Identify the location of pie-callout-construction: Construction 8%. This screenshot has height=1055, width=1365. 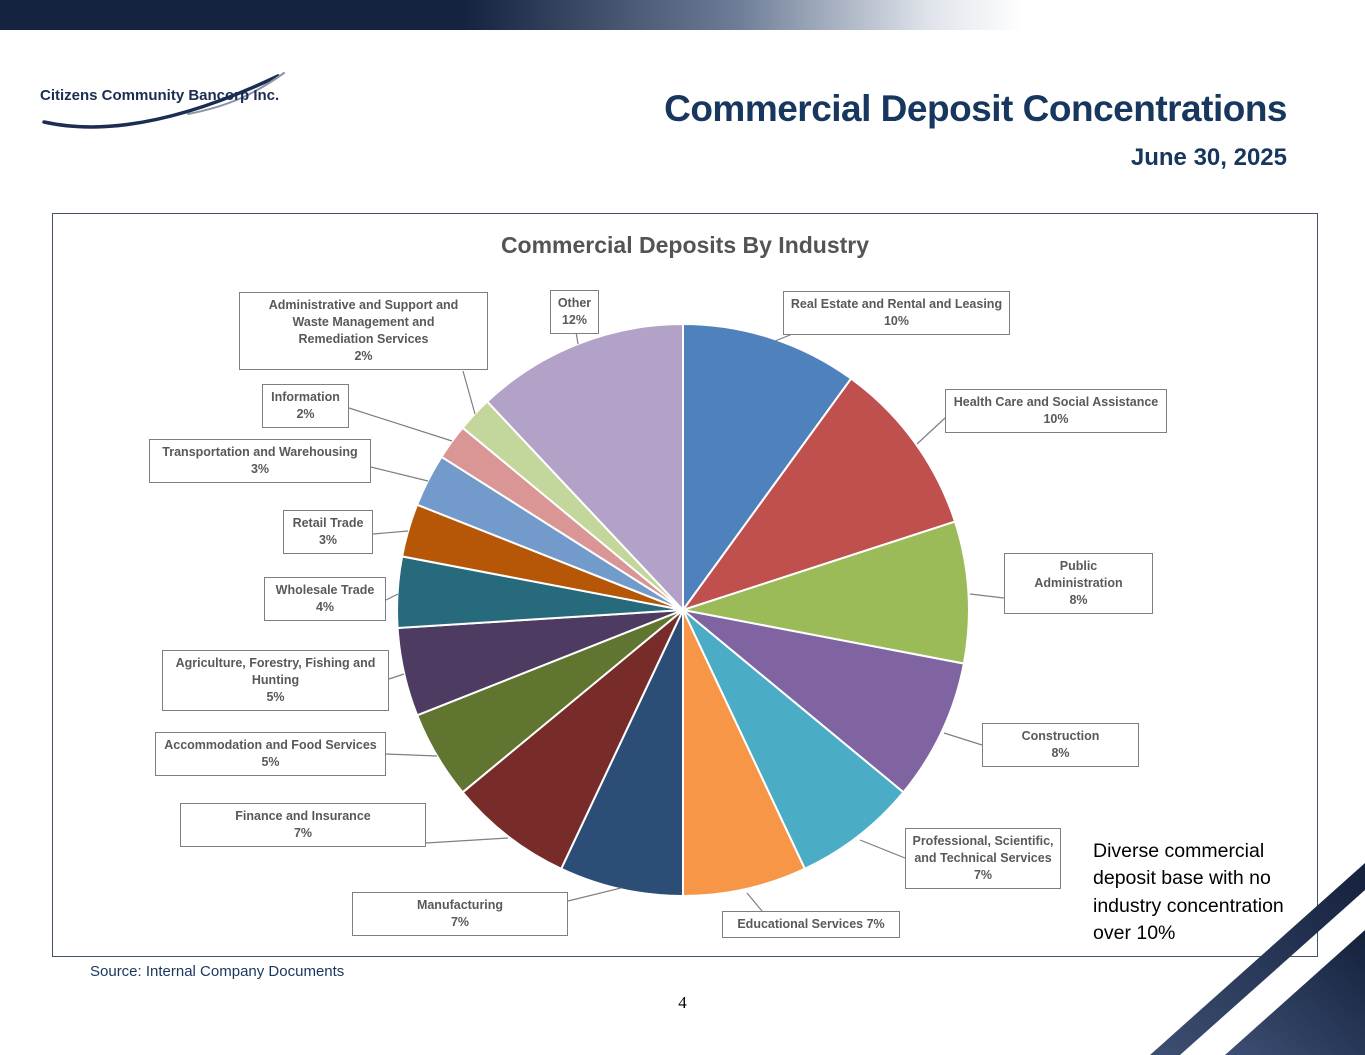
(1060, 745).